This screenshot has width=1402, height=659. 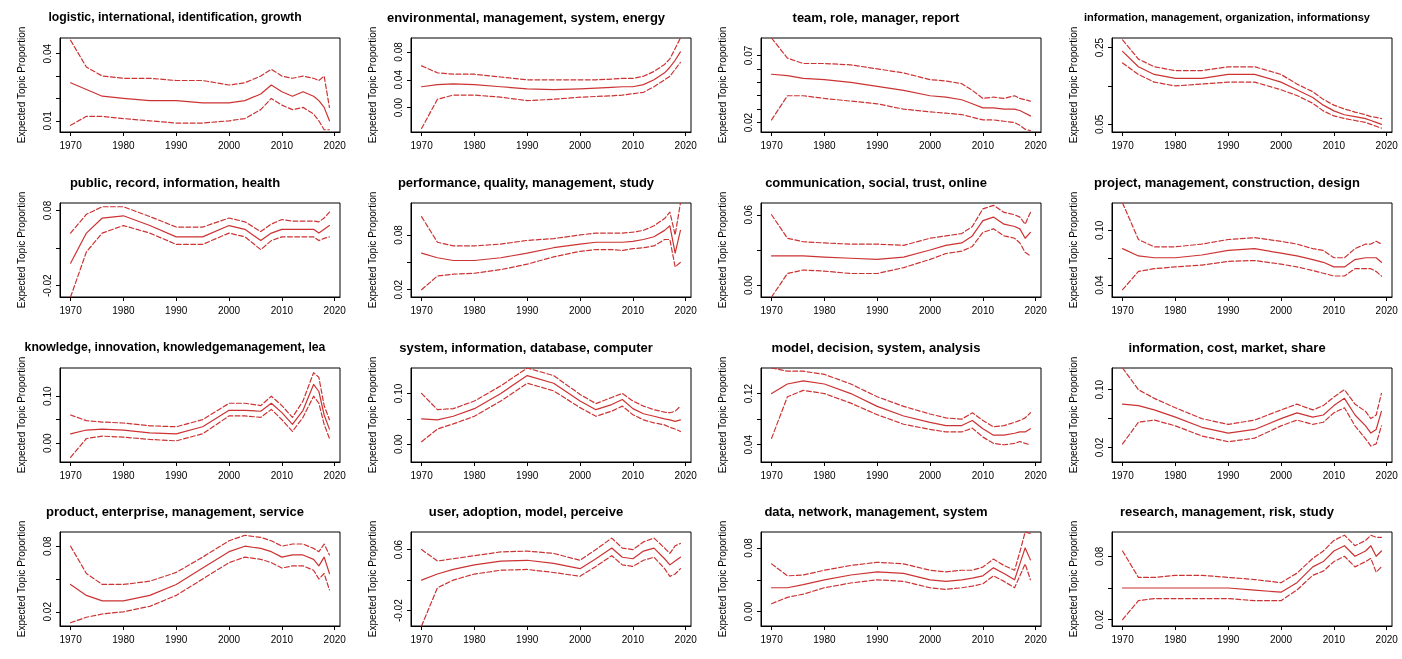 What do you see at coordinates (526, 17) in the screenshot?
I see `chart-title: environmental, management, system, energy` at bounding box center [526, 17].